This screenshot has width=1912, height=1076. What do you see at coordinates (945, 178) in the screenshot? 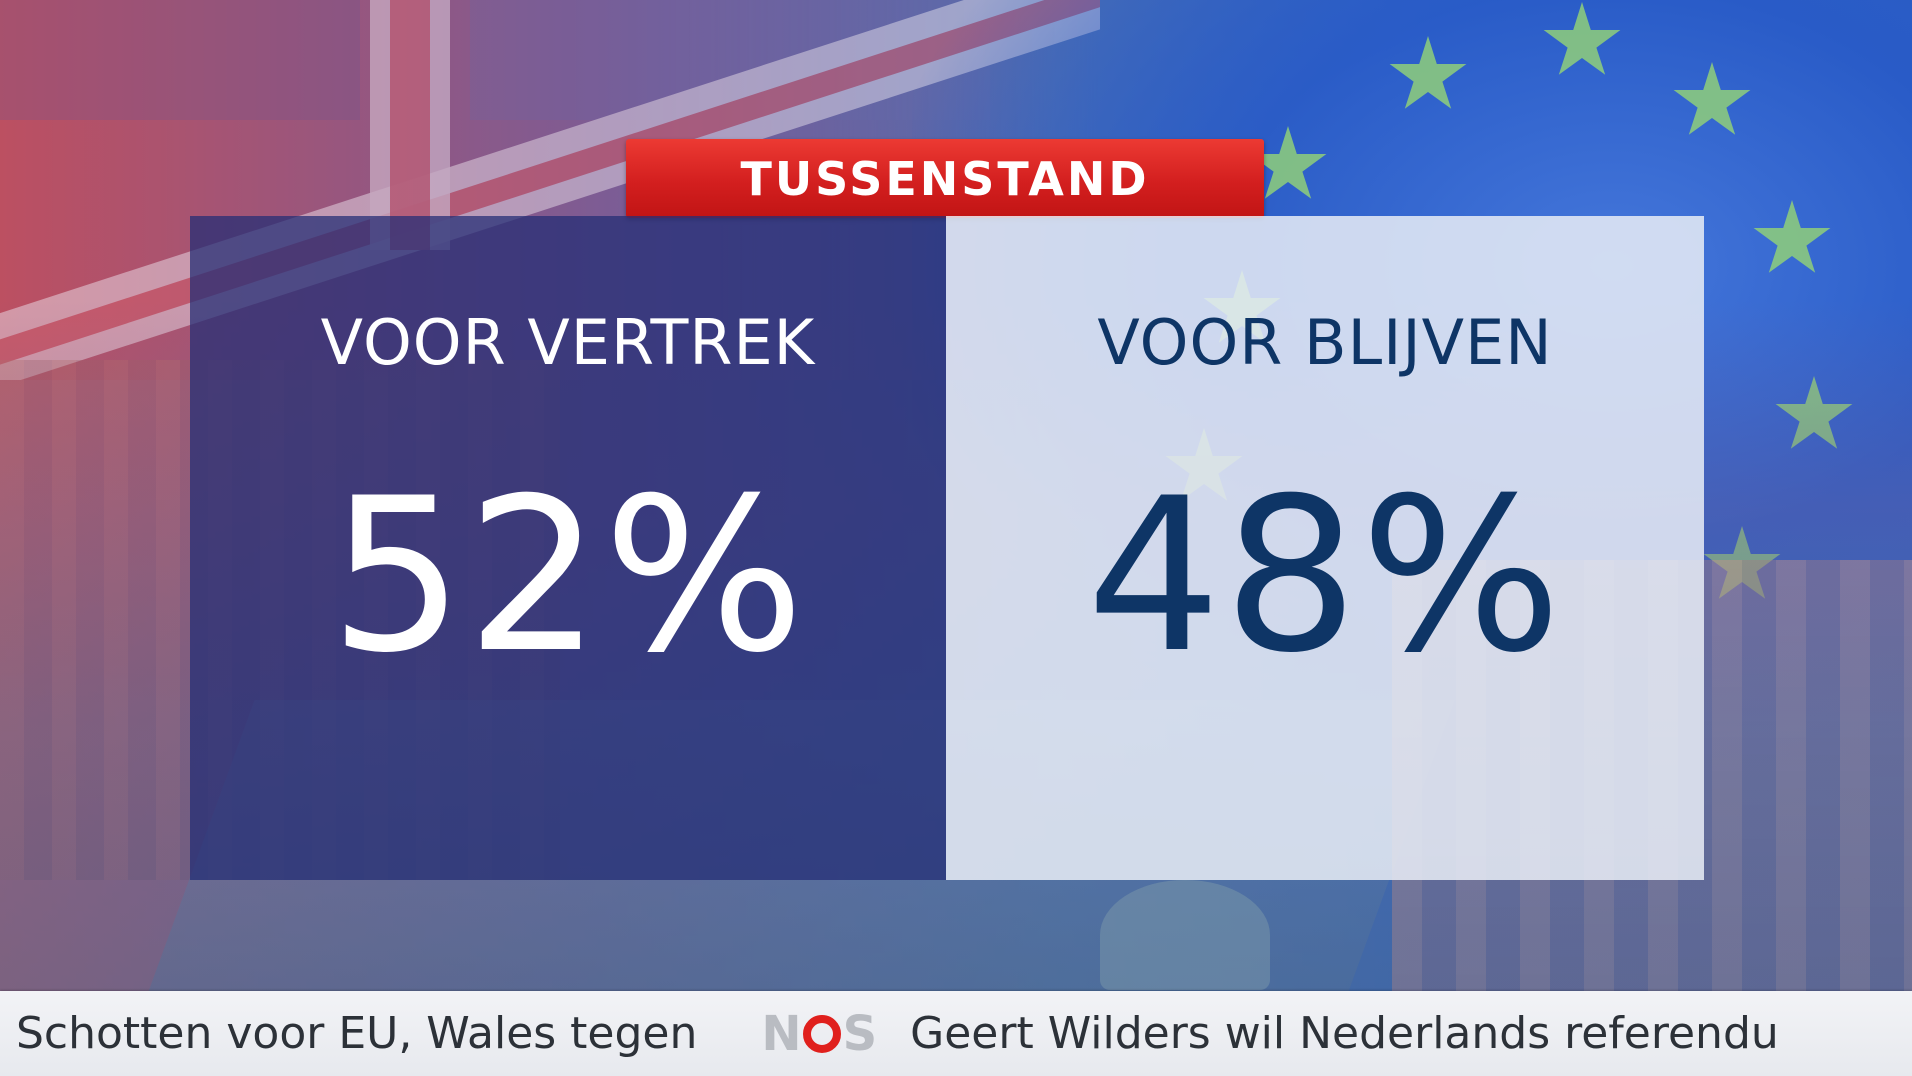
I see `interim-result-title: TUSSENSTAND` at bounding box center [945, 178].